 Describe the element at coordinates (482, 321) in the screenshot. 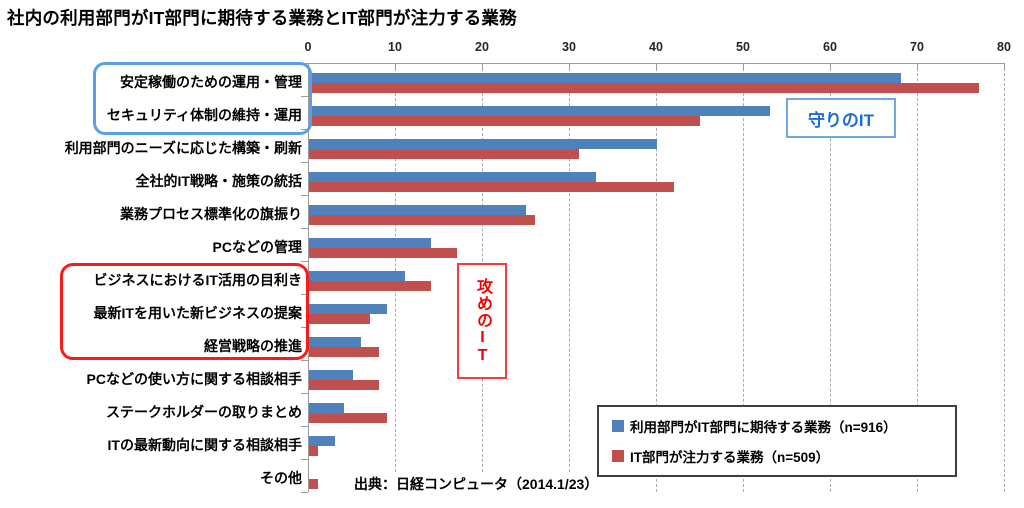

I see `offense-annotation: 攻めのIT` at that location.